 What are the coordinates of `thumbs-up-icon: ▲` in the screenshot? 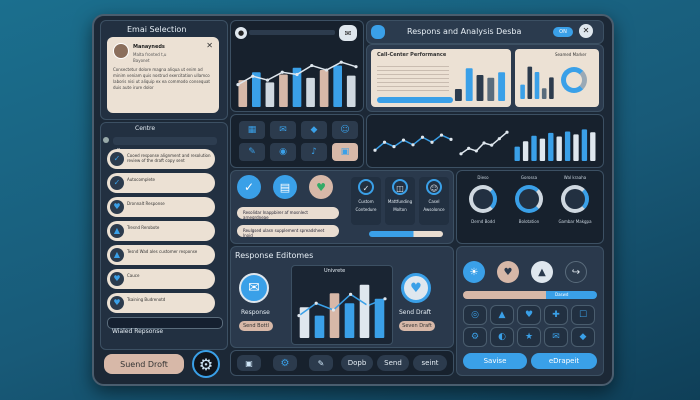 It's located at (542, 272).